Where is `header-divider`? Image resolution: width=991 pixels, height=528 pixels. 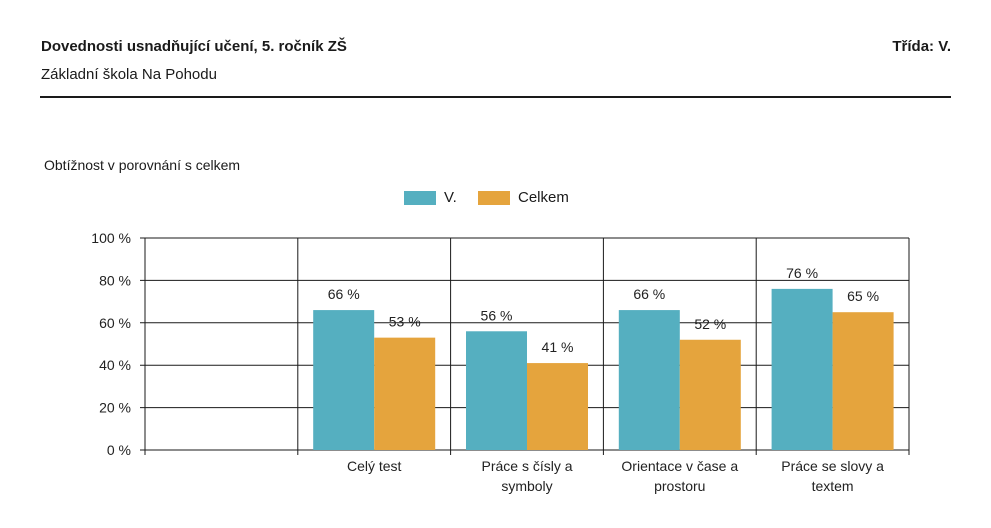
header-divider is located at coordinates (495, 97).